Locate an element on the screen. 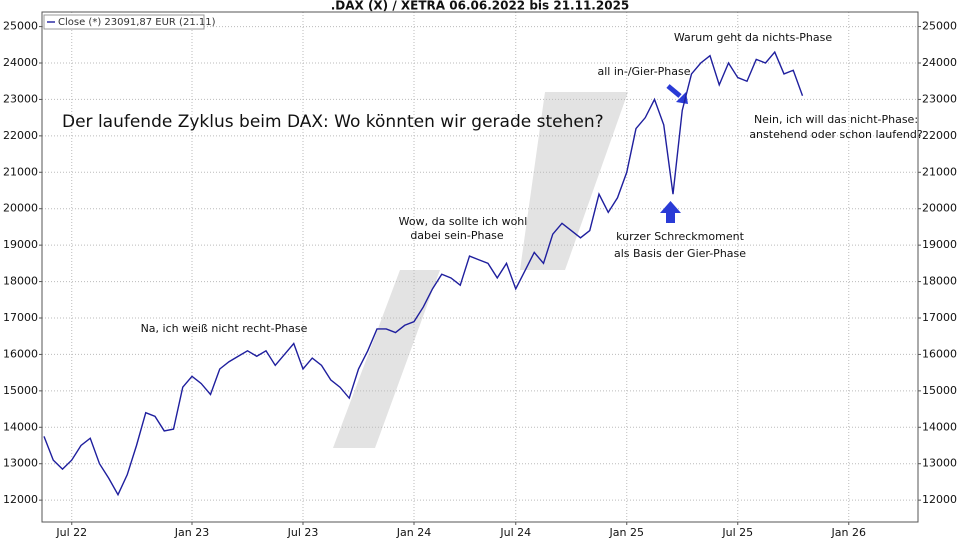  y2-tick-label: 23000 is located at coordinates (939, 98).